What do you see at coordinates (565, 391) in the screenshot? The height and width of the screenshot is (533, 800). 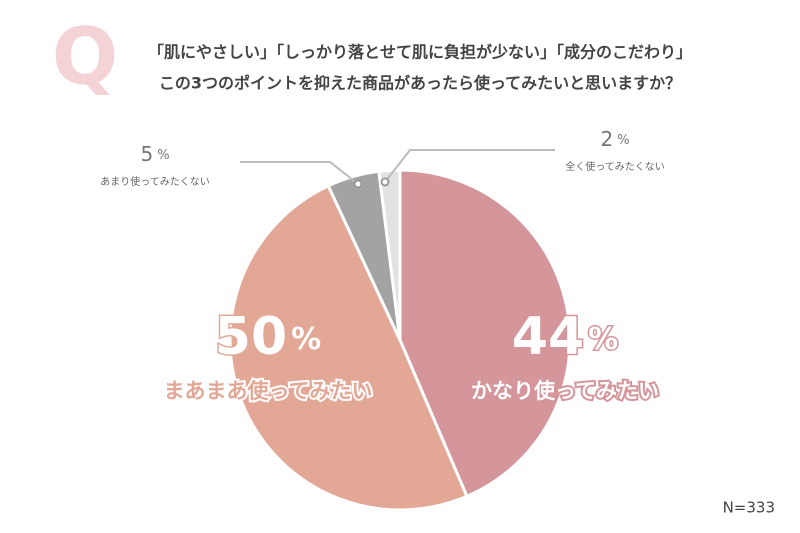 I see `category-label: かなり使ってみたい` at bounding box center [565, 391].